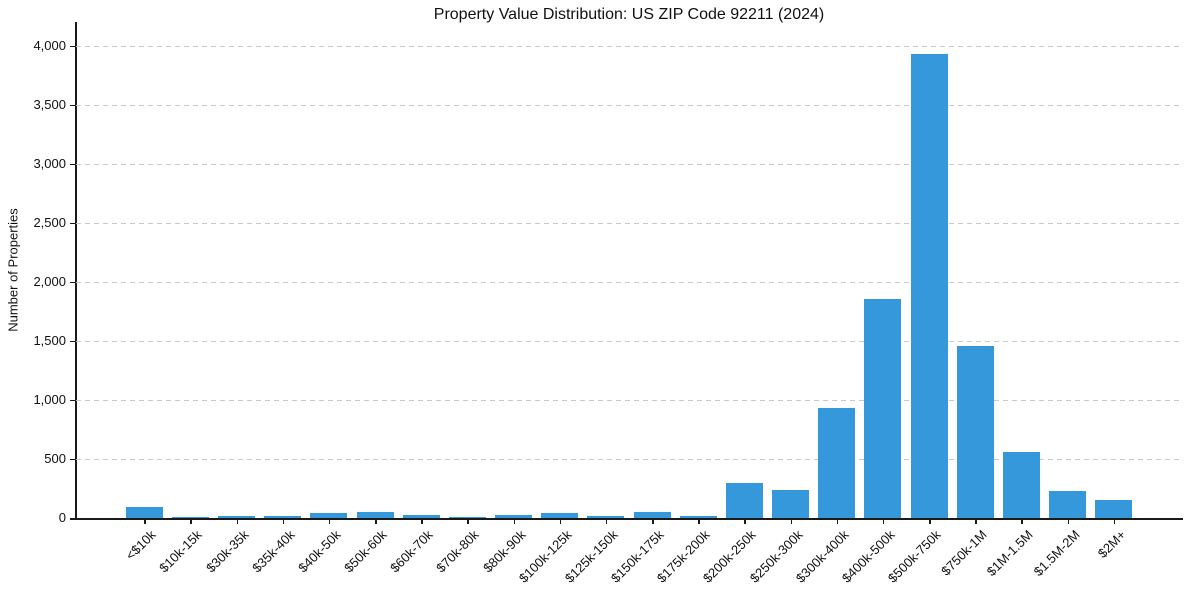 This screenshot has width=1190, height=590. What do you see at coordinates (76, 270) in the screenshot?
I see `y-axis-spine` at bounding box center [76, 270].